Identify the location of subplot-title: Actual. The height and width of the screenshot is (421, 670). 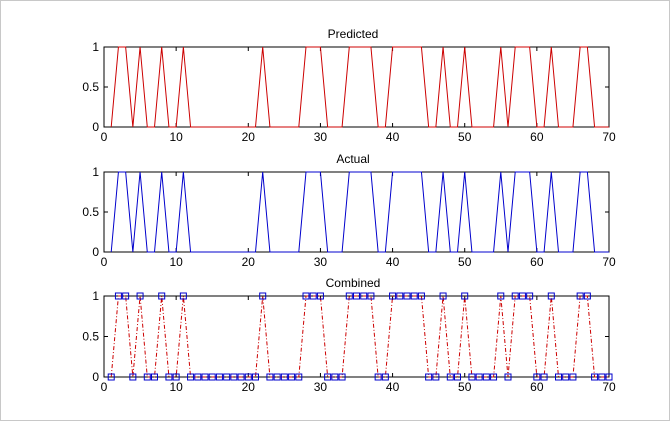
(352, 159).